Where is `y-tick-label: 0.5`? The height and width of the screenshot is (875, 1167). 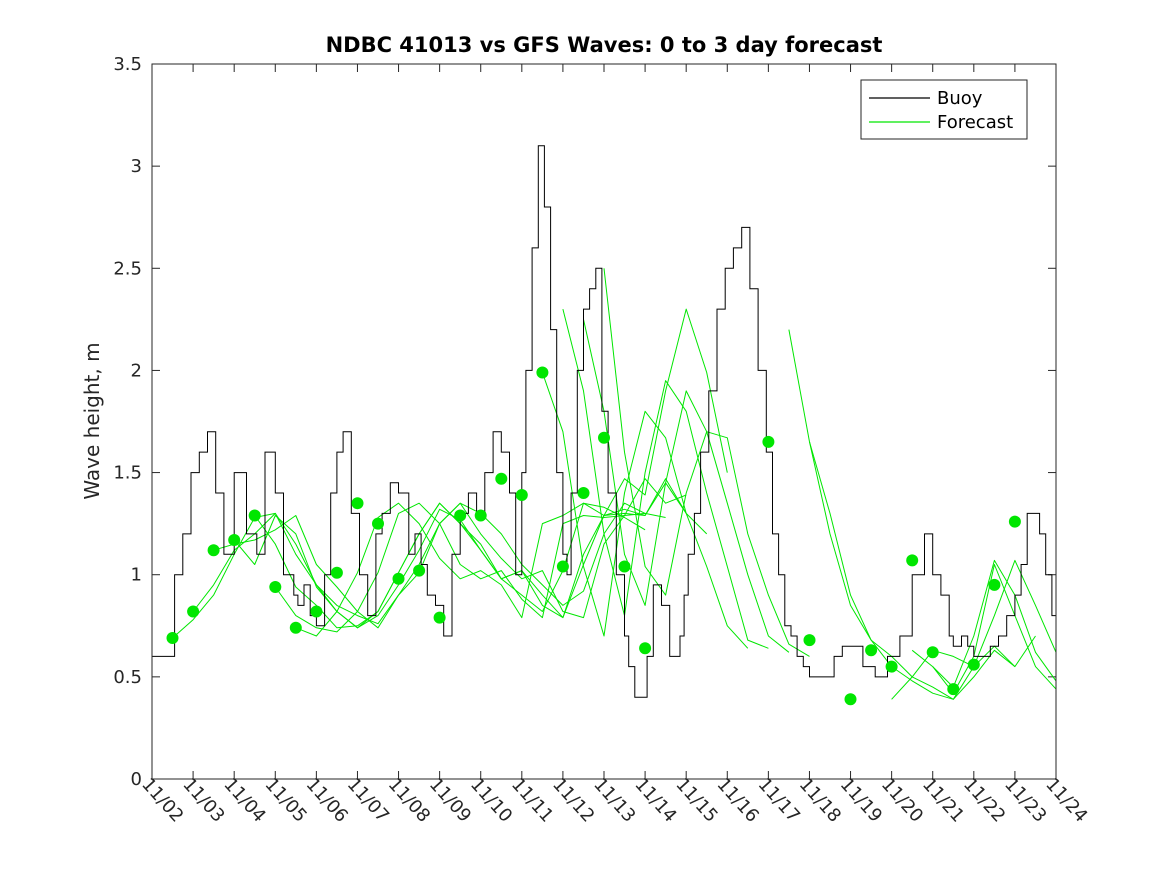 y-tick-label: 0.5 is located at coordinates (127, 677).